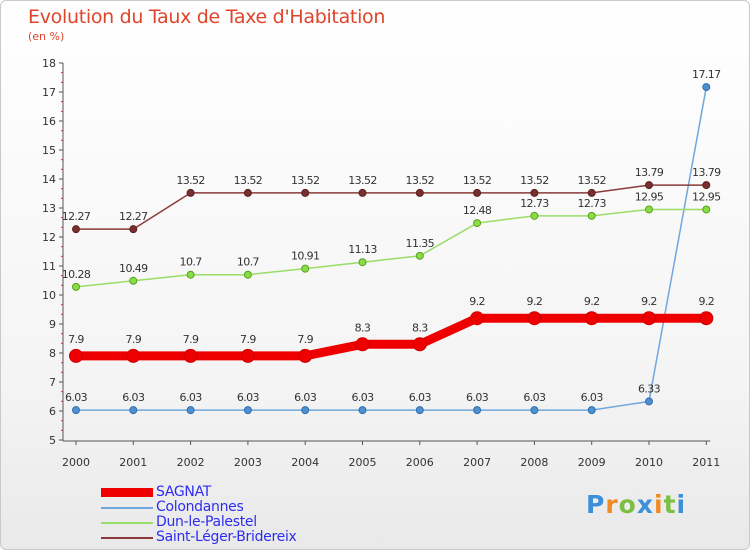 The width and height of the screenshot is (750, 550). I want to click on x-tick-label: 2005, so click(363, 462).